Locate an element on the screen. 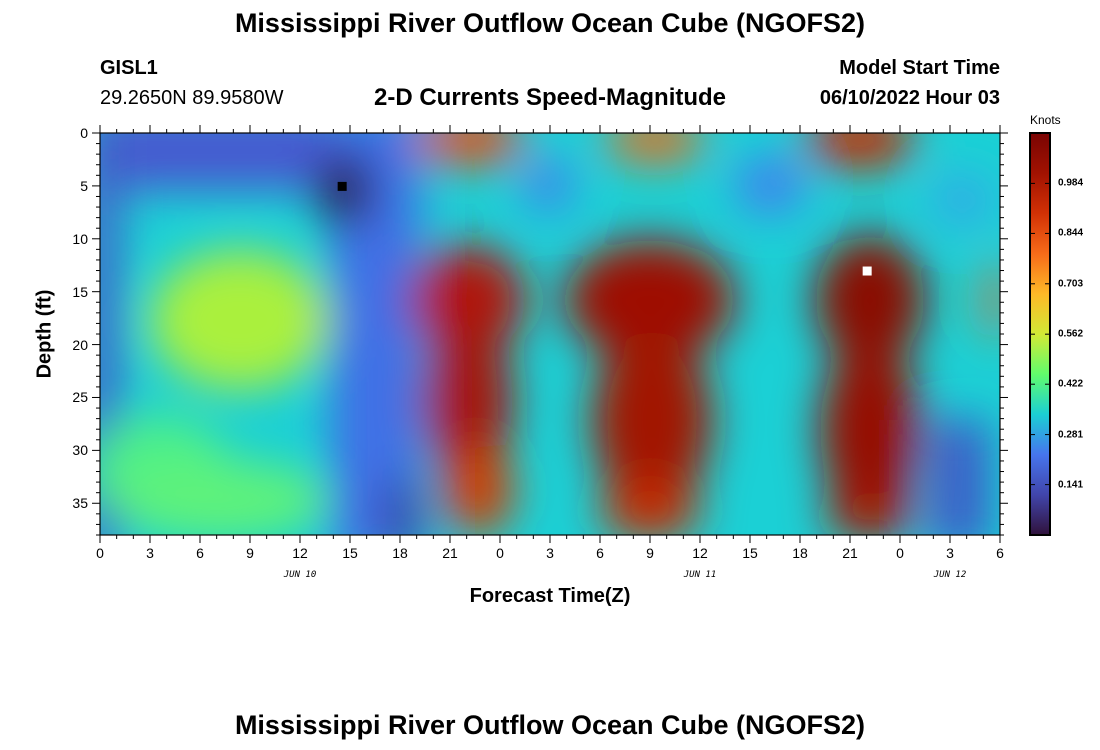 The height and width of the screenshot is (750, 1100). colorbar-tick-label: 0.703 is located at coordinates (1071, 284).